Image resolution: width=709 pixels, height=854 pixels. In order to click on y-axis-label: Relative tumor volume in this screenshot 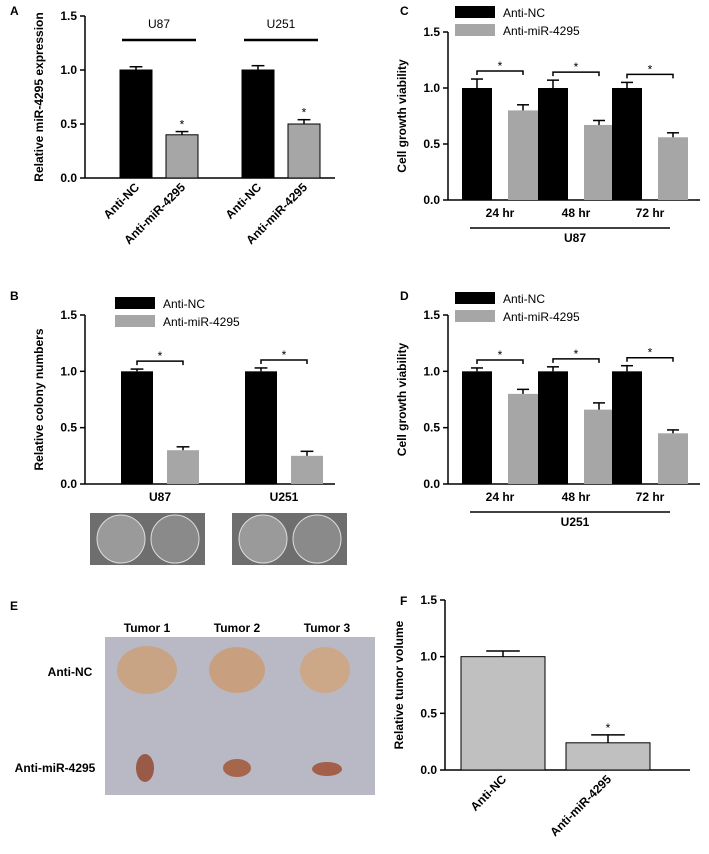, I will do `click(399, 684)`.